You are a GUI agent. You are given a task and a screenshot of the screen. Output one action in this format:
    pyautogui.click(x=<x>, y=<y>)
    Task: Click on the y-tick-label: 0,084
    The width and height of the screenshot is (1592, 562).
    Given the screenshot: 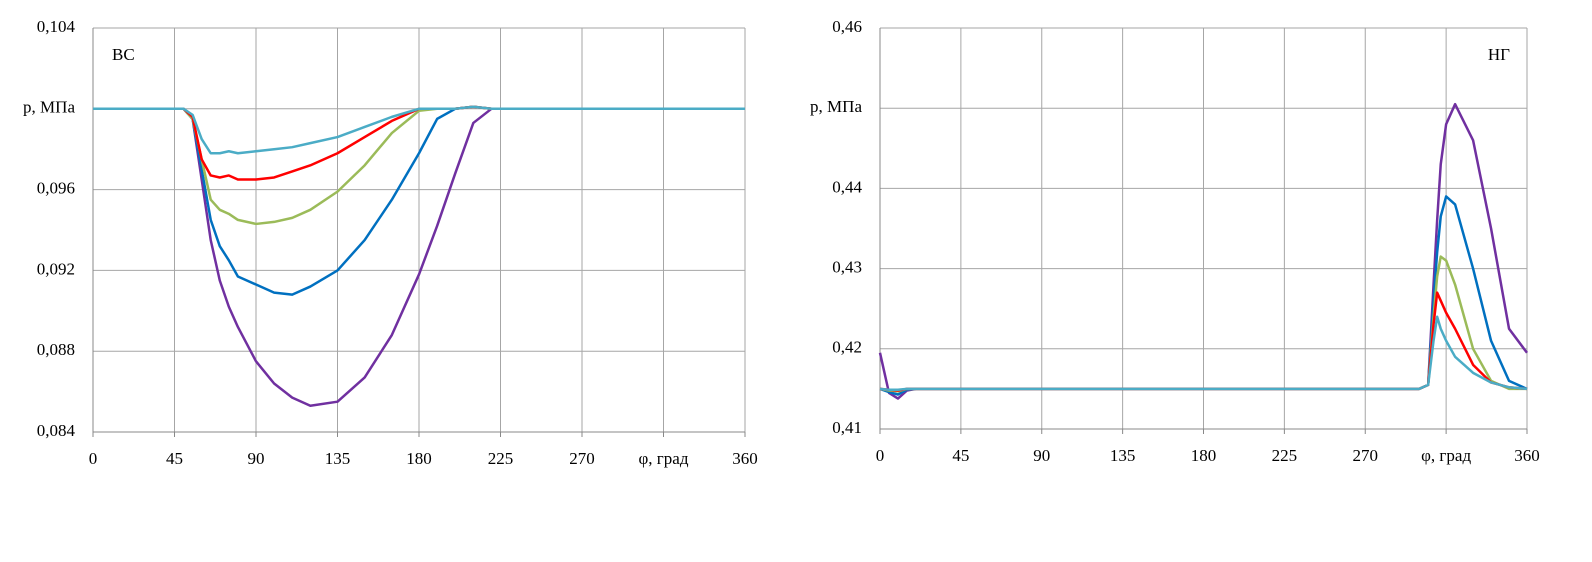 What is the action you would take?
    pyautogui.click(x=56, y=430)
    